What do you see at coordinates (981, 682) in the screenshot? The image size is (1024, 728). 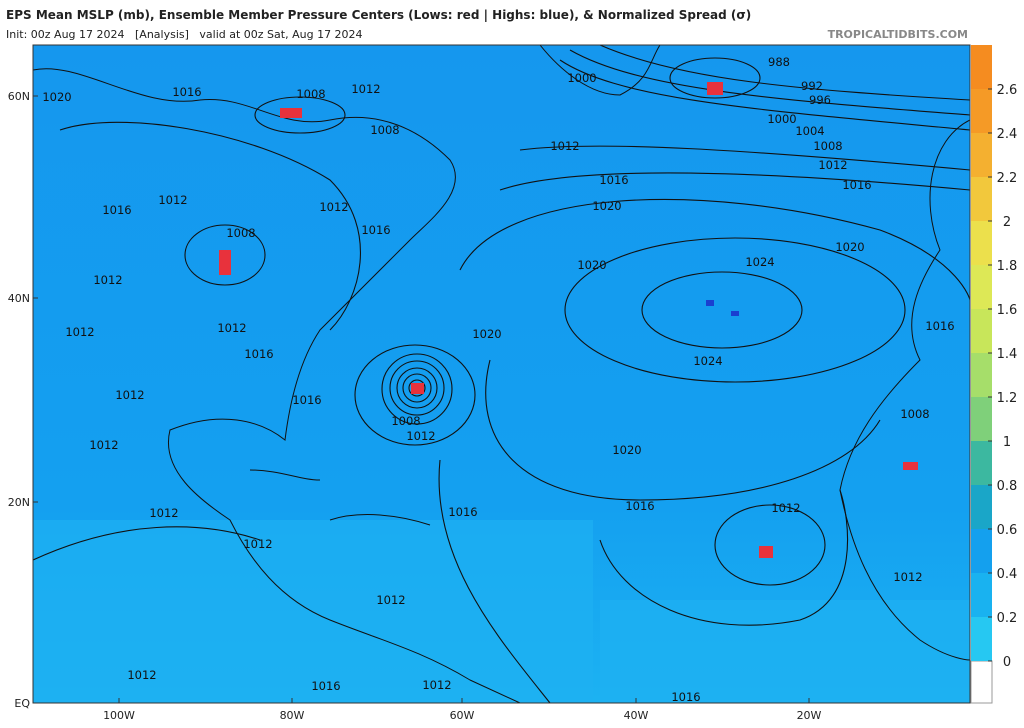 I see `colorbar-under` at bounding box center [981, 682].